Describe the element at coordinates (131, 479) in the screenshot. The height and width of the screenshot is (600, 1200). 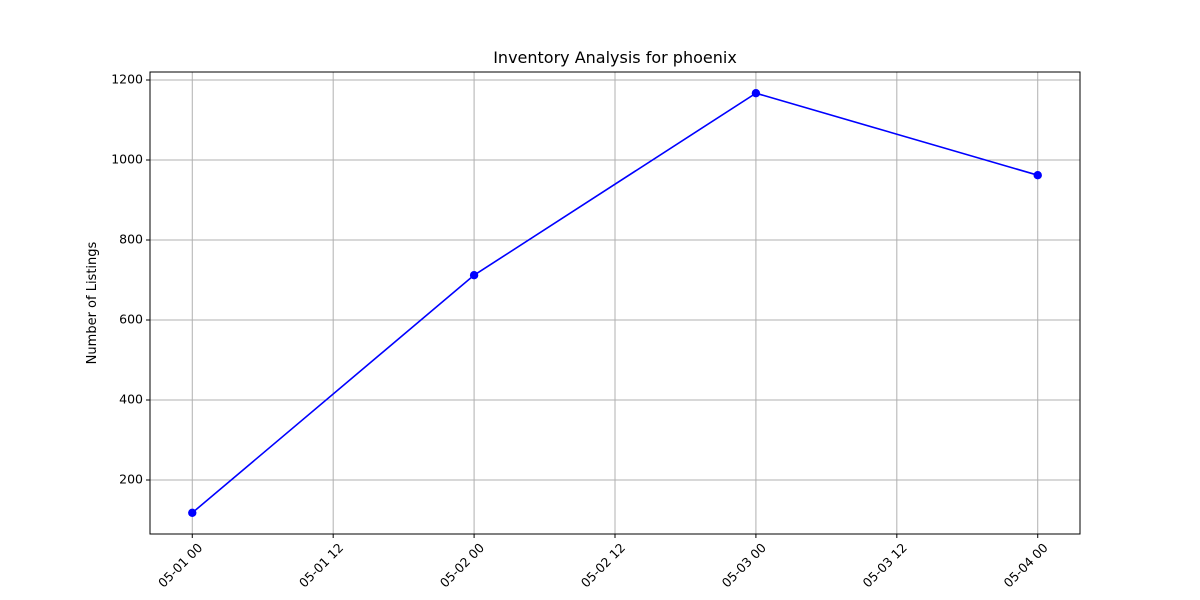
I see `y-tick-label: 200` at that location.